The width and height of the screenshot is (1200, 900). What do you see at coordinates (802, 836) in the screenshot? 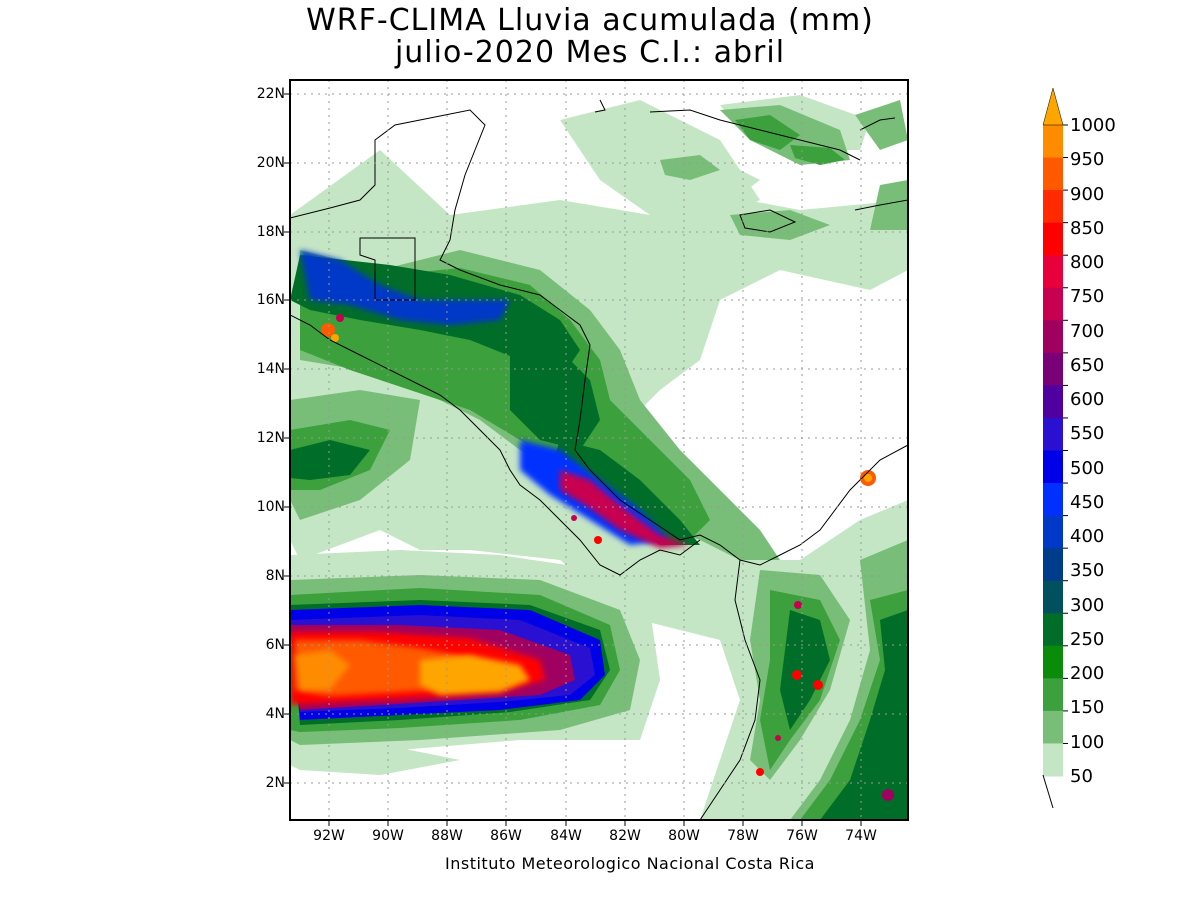
I see `lon-label: 76W` at bounding box center [802, 836].